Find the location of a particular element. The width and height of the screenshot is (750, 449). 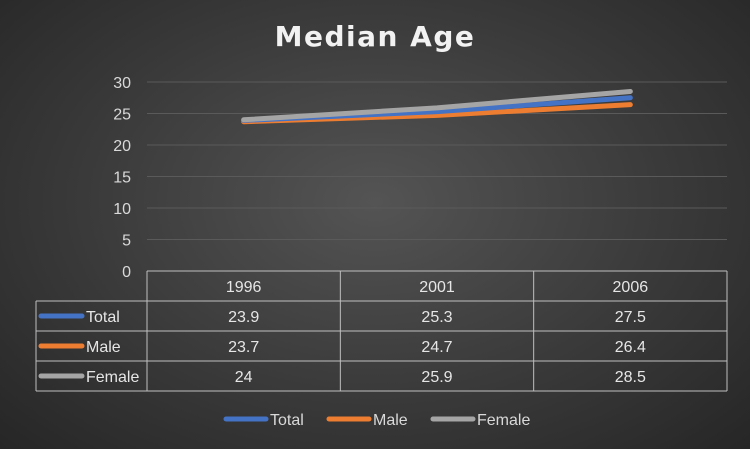

x-tick-label: 2006 is located at coordinates (631, 287).